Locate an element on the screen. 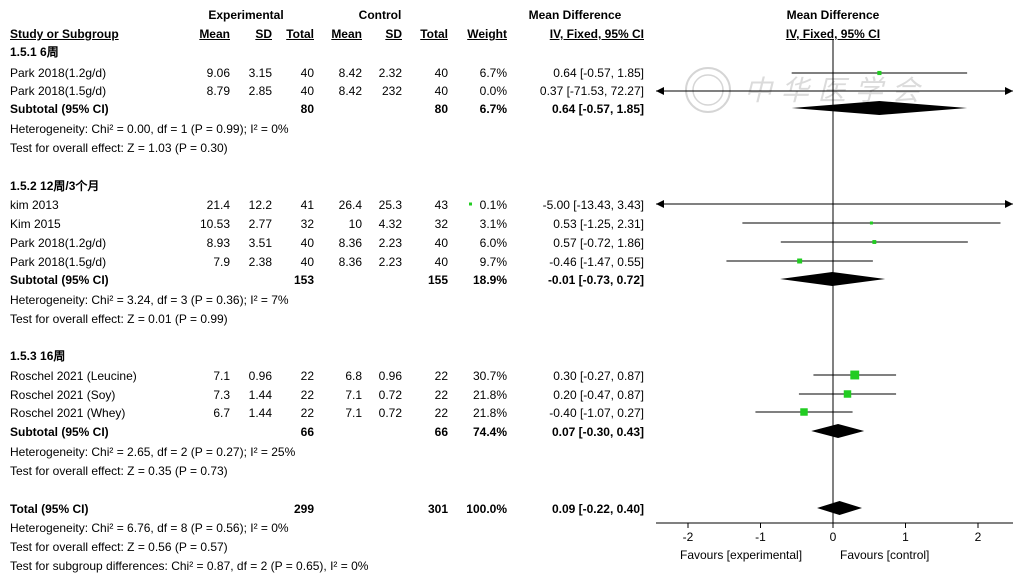 The image size is (1023, 580). study-name: Kim 2015 is located at coordinates (35, 224).